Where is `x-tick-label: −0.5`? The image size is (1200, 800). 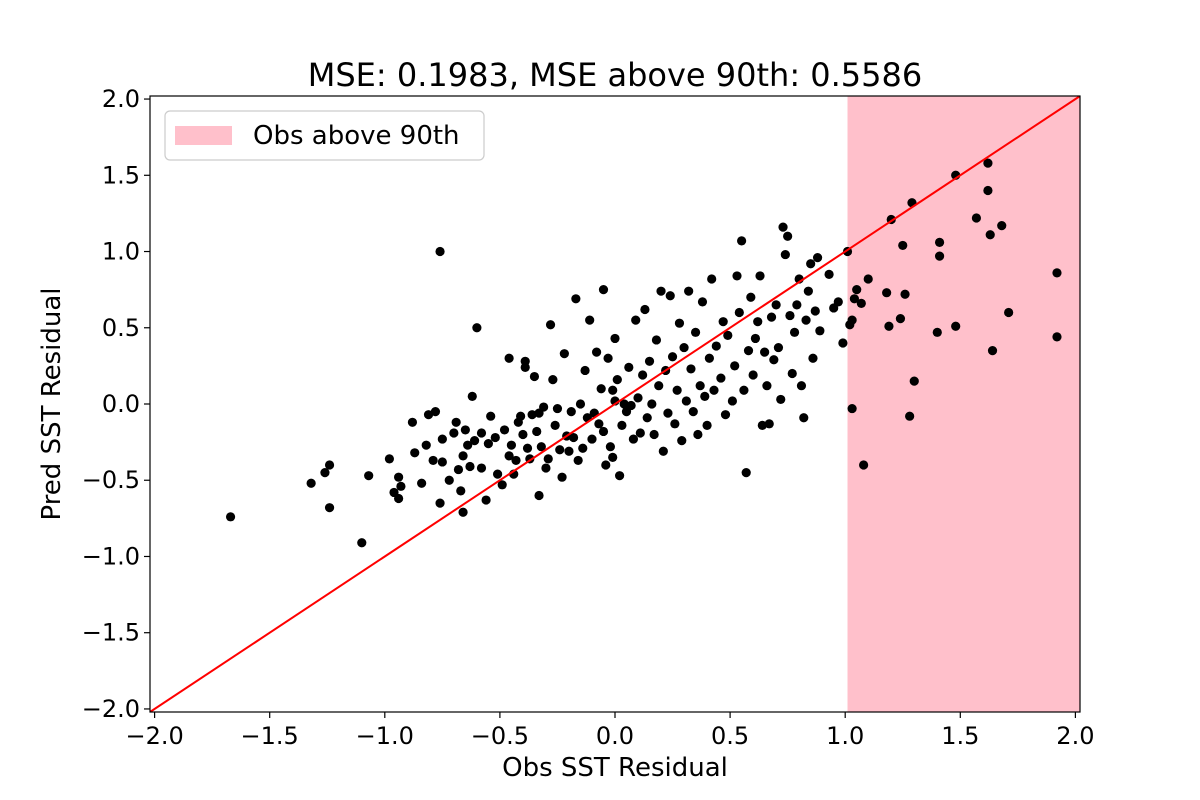
x-tick-label: −0.5 is located at coordinates (500, 736).